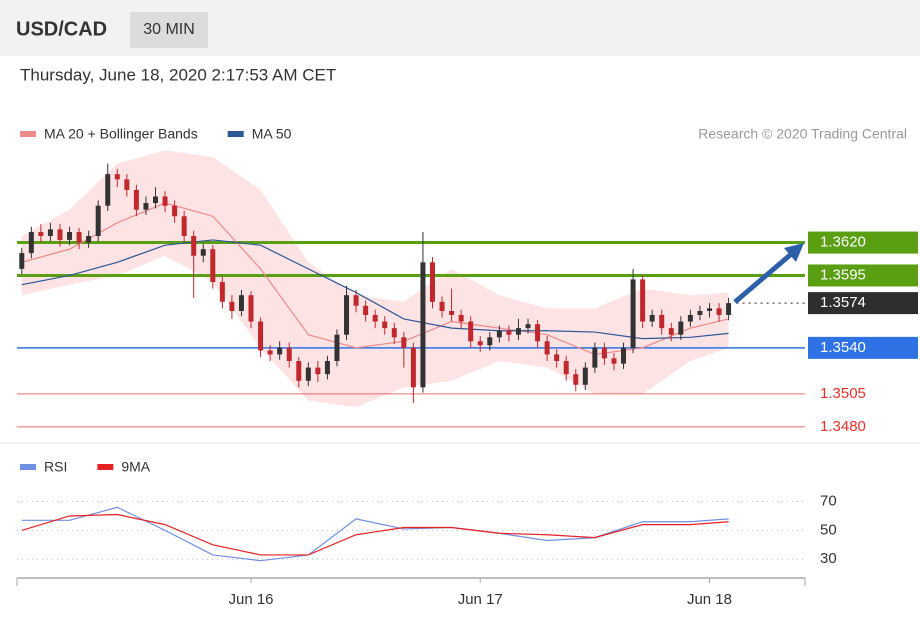 This screenshot has width=920, height=625. I want to click on x-tick-label: Jun 18, so click(709, 599).